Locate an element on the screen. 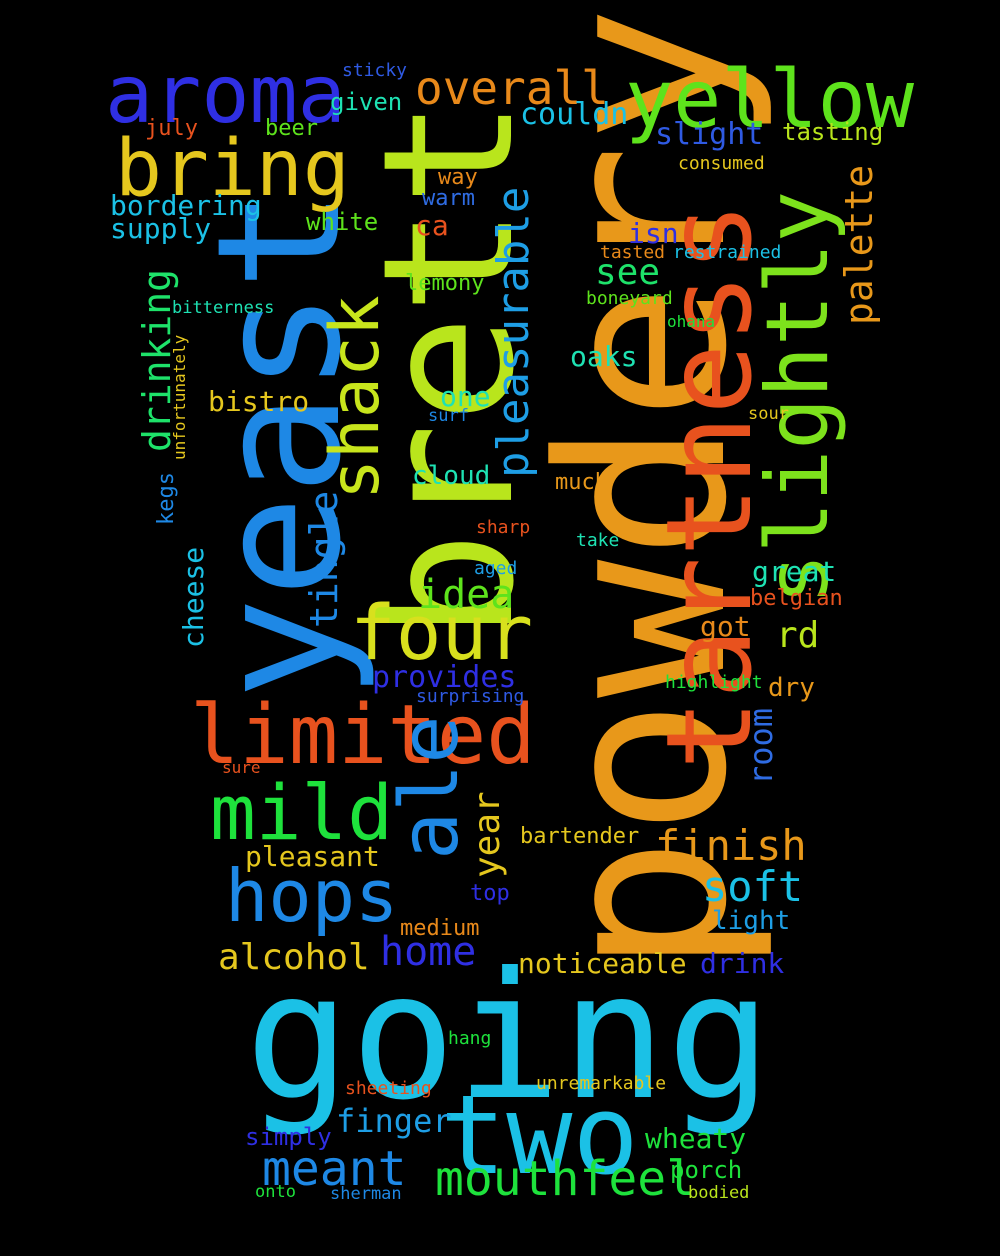  word: ale is located at coordinates (429, 788).